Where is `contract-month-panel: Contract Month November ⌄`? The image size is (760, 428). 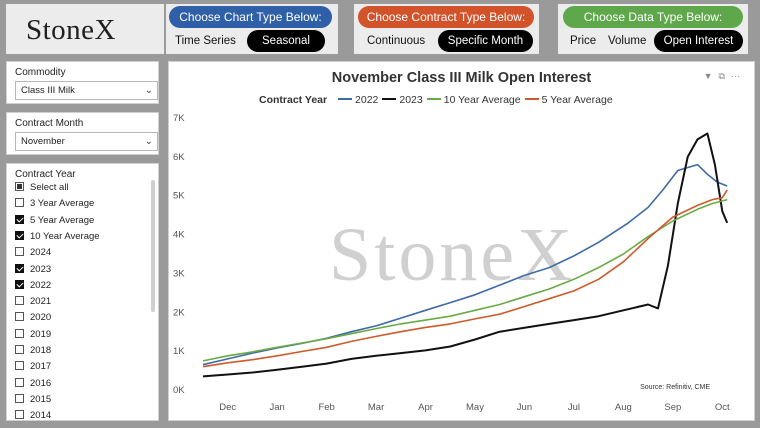
contract-month-panel: Contract Month November ⌄ is located at coordinates (82, 133).